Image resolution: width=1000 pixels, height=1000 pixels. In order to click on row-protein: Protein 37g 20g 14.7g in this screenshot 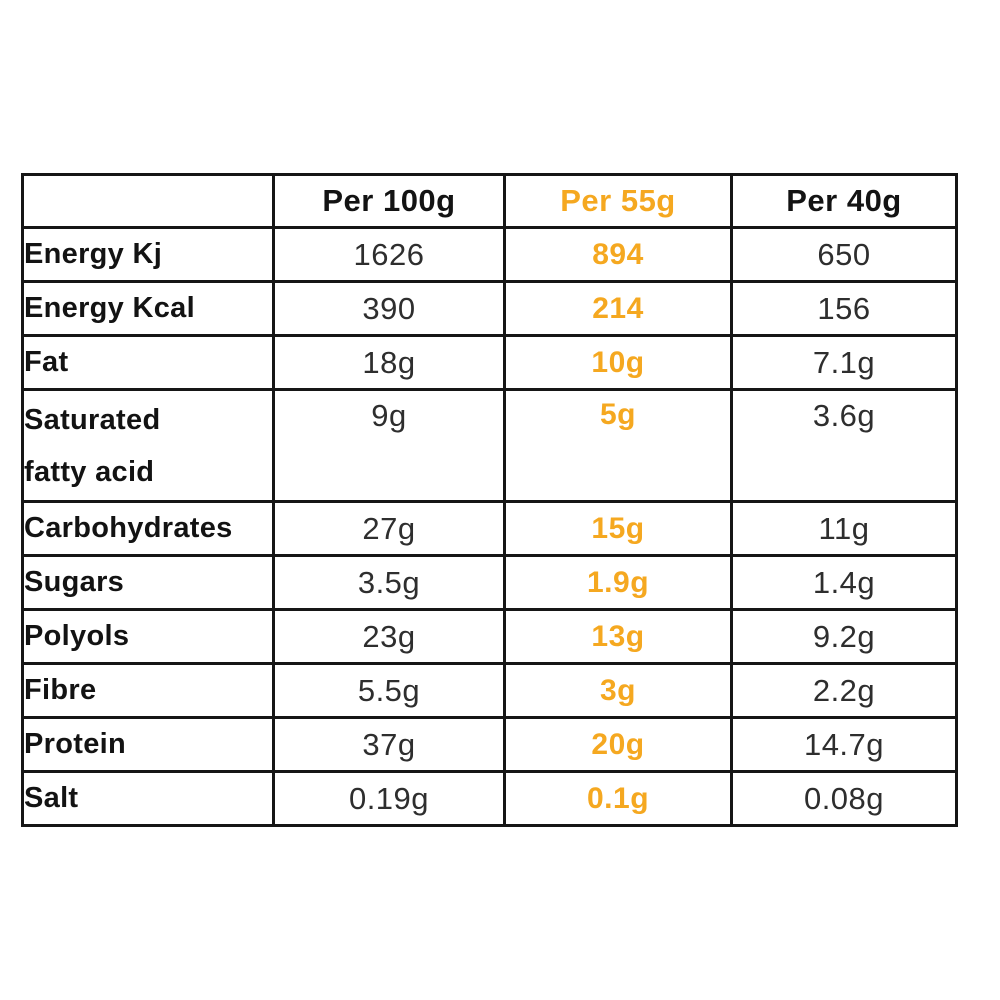, I will do `click(489, 744)`.